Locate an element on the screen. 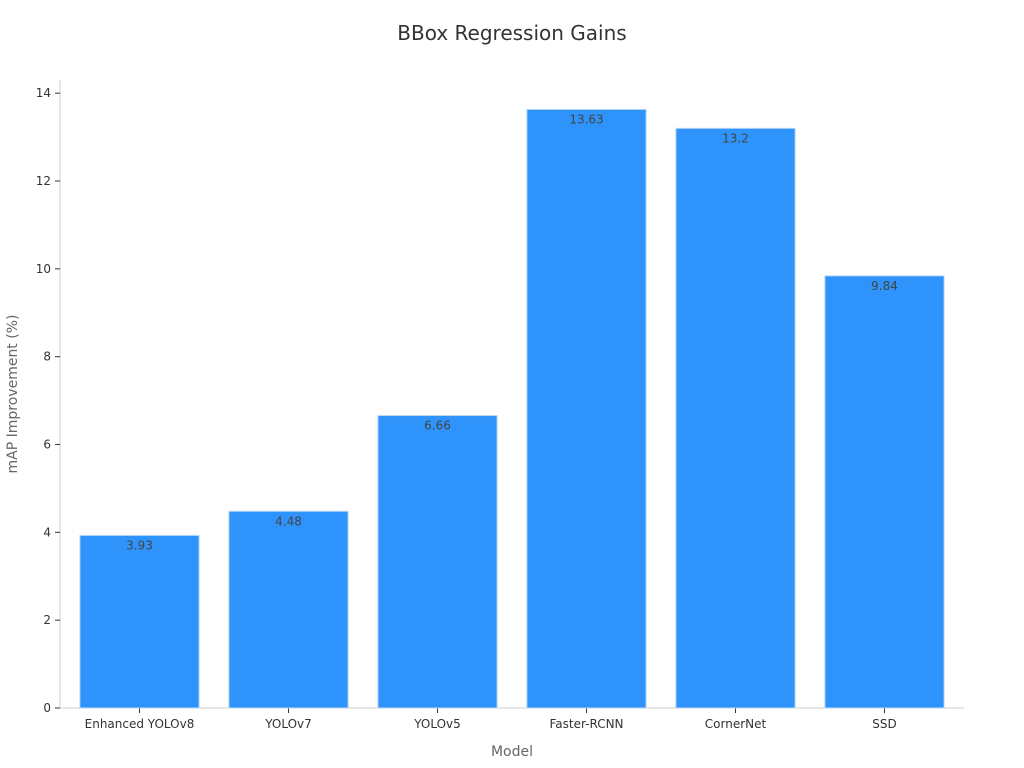 The width and height of the screenshot is (1024, 768). y-tick-label: 10 is located at coordinates (43, 269).